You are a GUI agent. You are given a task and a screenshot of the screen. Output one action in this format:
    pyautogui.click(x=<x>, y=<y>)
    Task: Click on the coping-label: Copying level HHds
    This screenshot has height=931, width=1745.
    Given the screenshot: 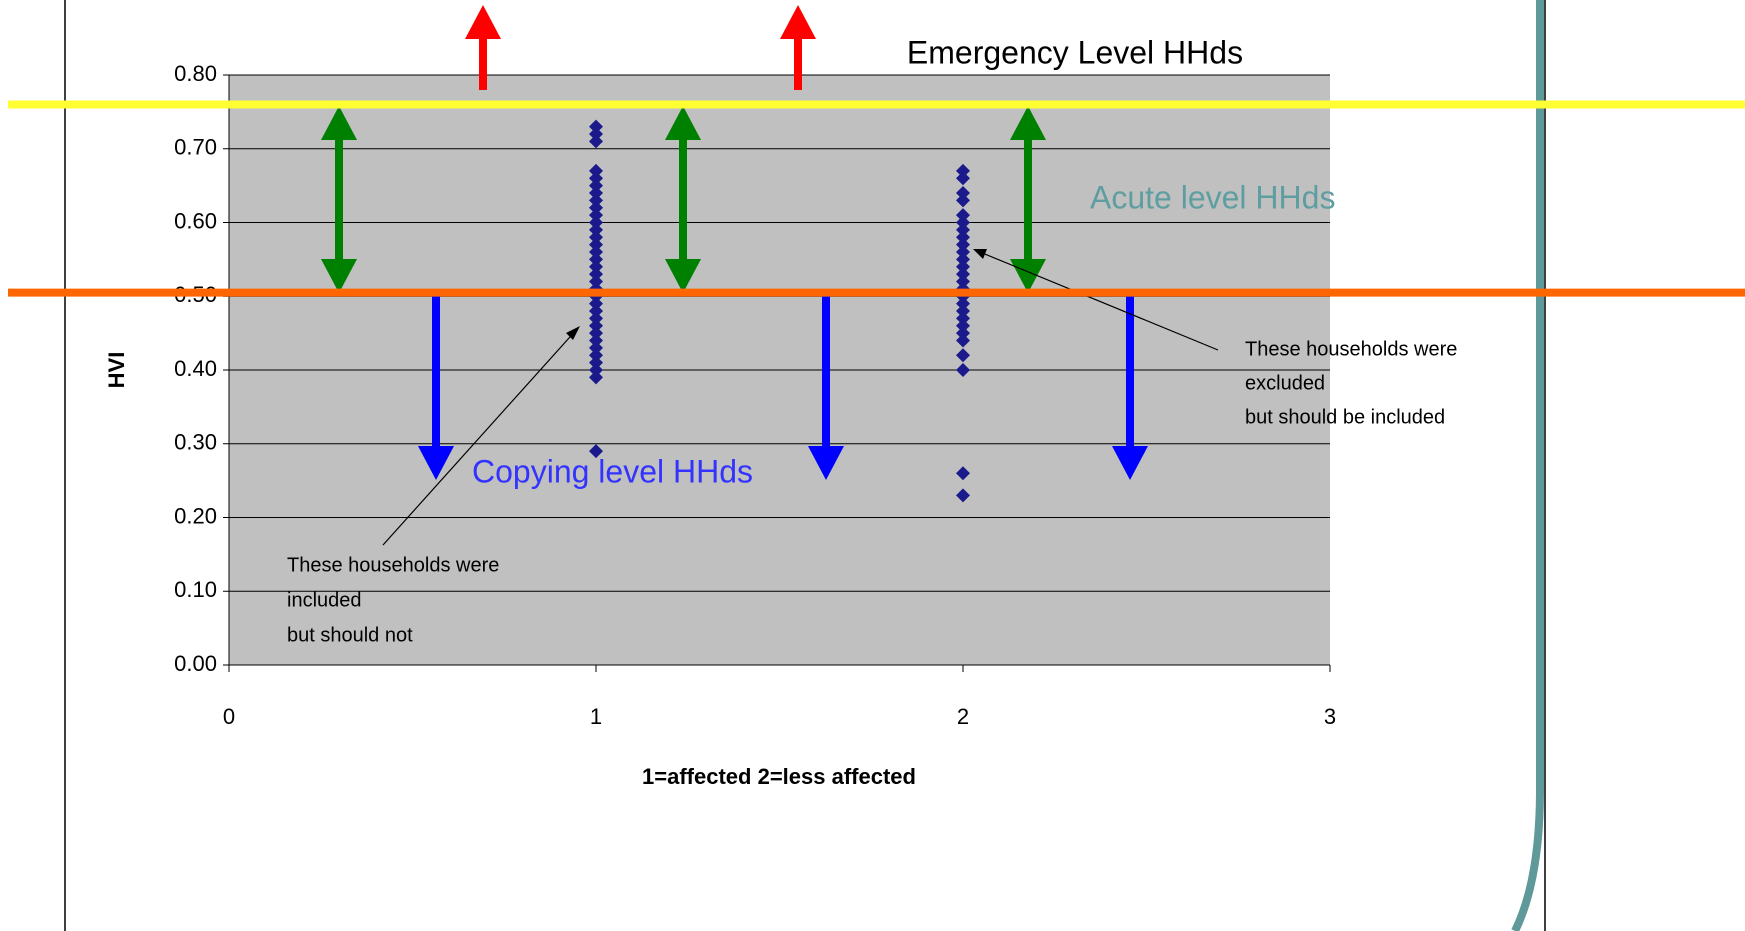 What is the action you would take?
    pyautogui.click(x=612, y=471)
    